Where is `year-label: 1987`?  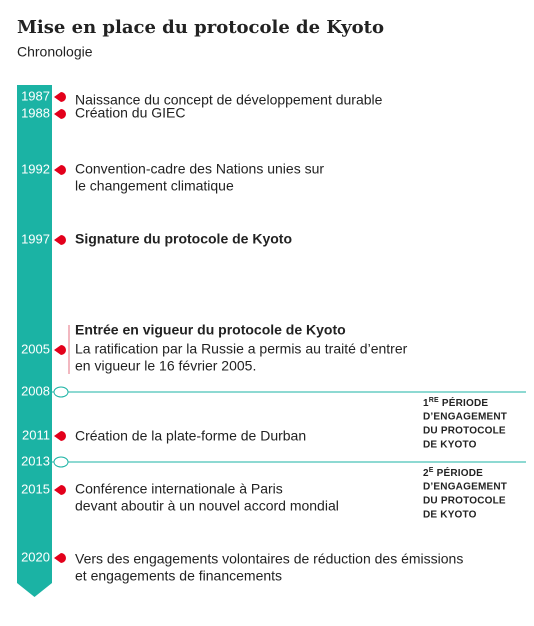
year-label: 1987 is located at coordinates (35, 95).